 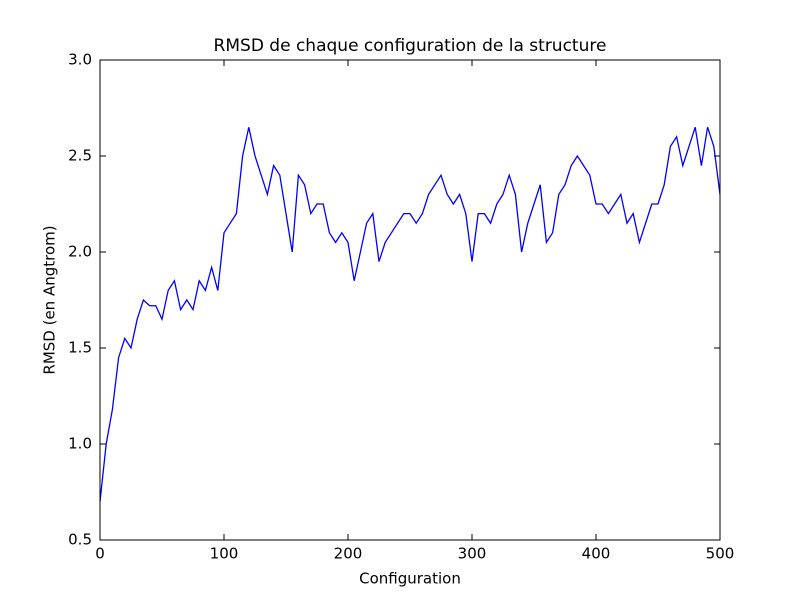 What do you see at coordinates (720, 554) in the screenshot?
I see `x-tick-label: 500` at bounding box center [720, 554].